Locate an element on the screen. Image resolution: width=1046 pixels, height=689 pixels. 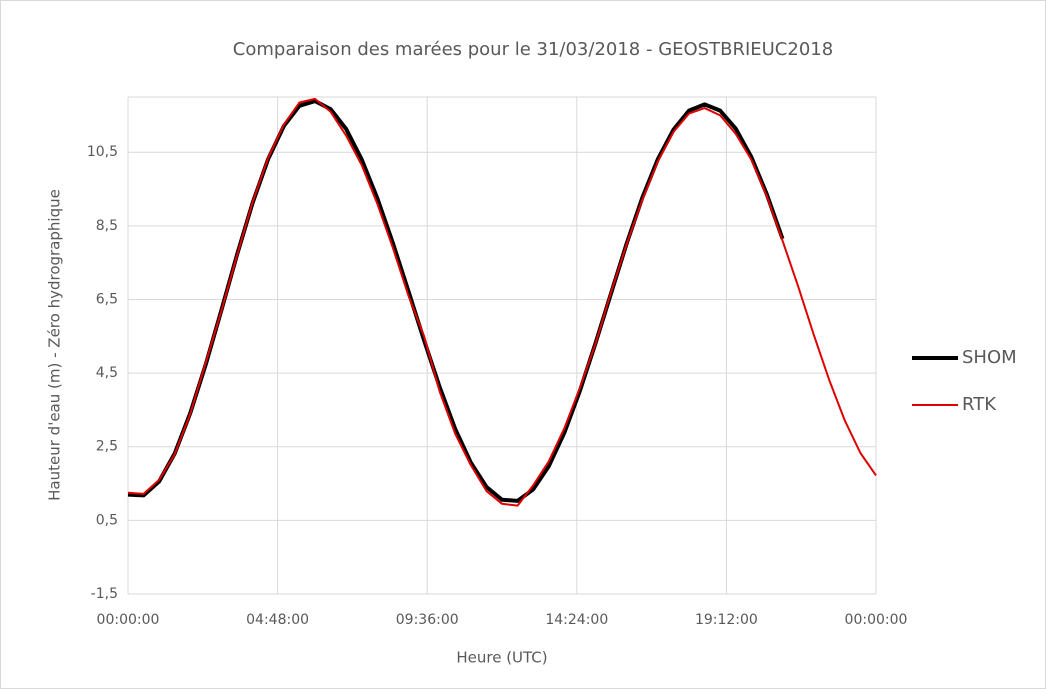
x-tick-label: 09:36:00 is located at coordinates (427, 620).